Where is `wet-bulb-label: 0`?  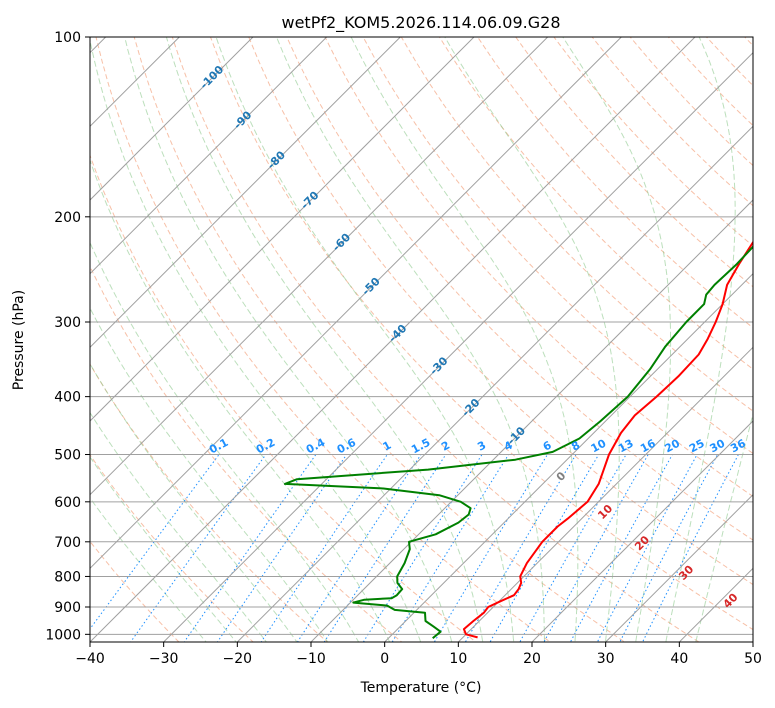 wet-bulb-label: 0 is located at coordinates (561, 476).